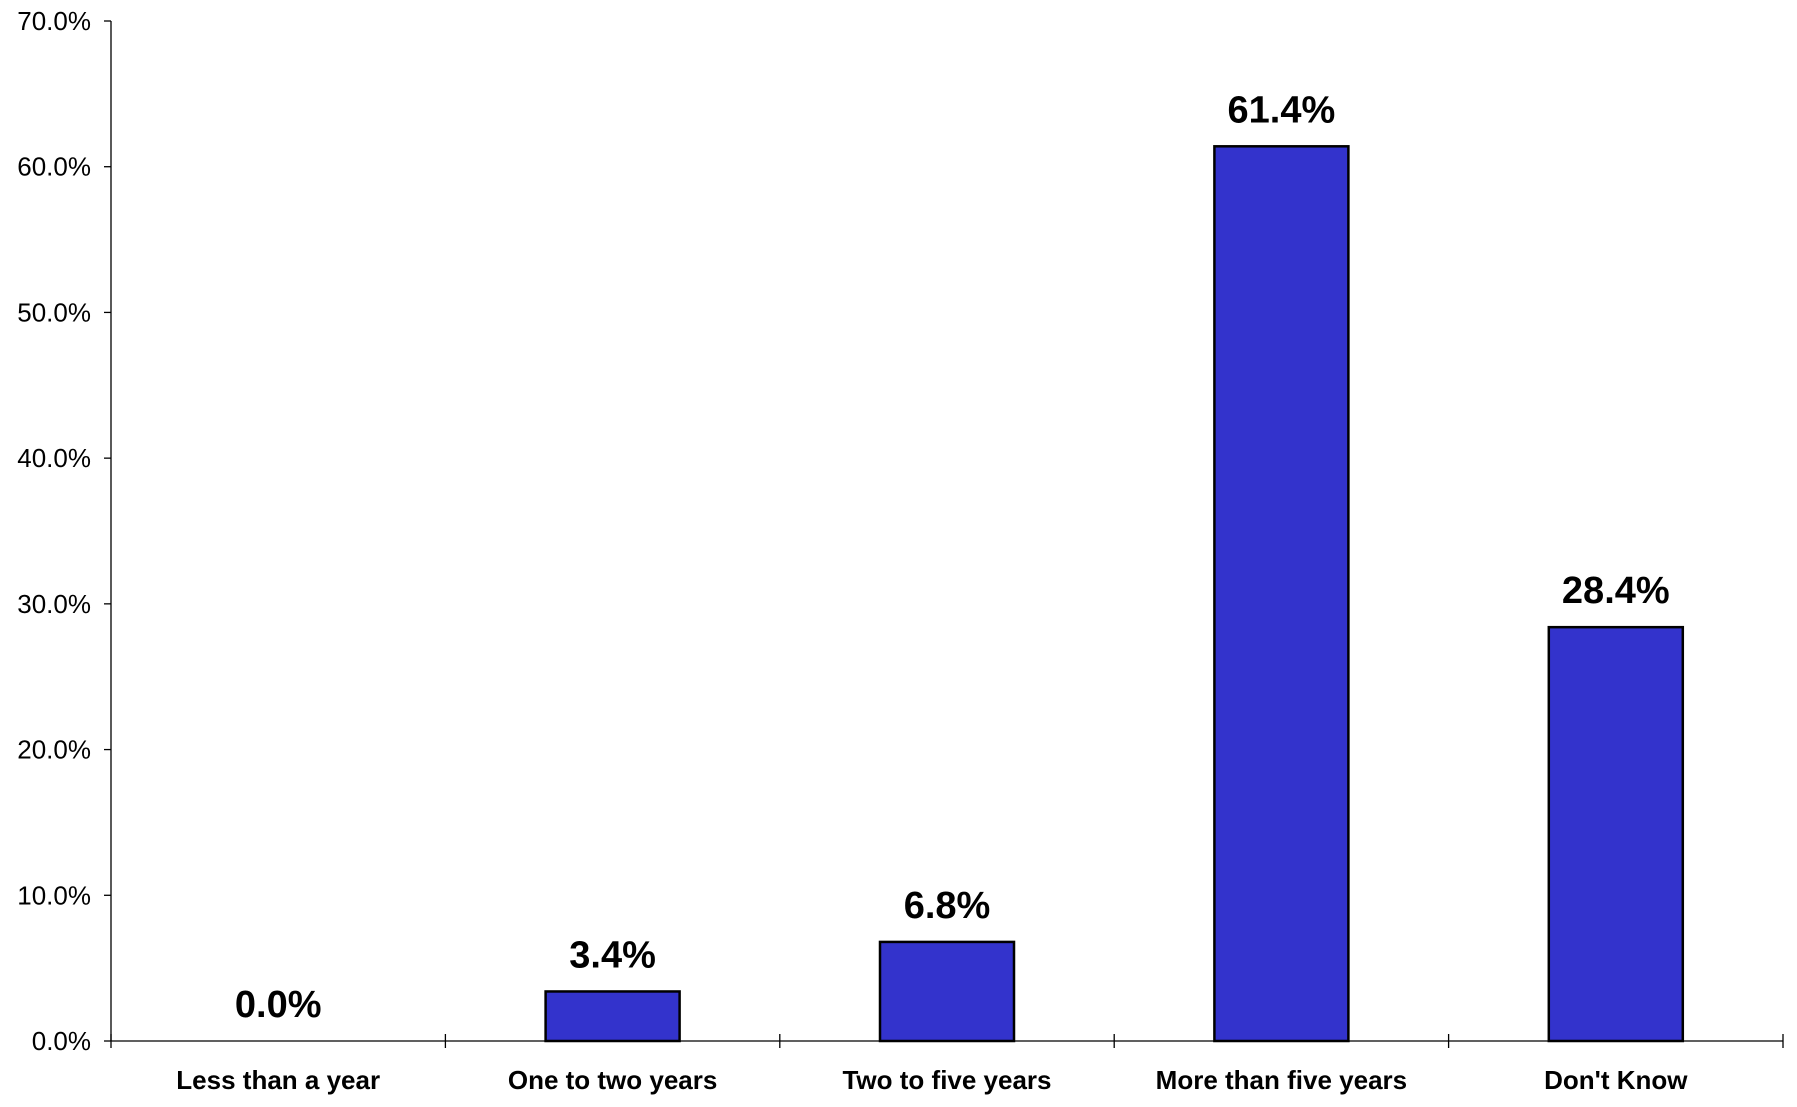 Image resolution: width=1797 pixels, height=1107 pixels. I want to click on x-tick-label: One to two years, so click(613, 1080).